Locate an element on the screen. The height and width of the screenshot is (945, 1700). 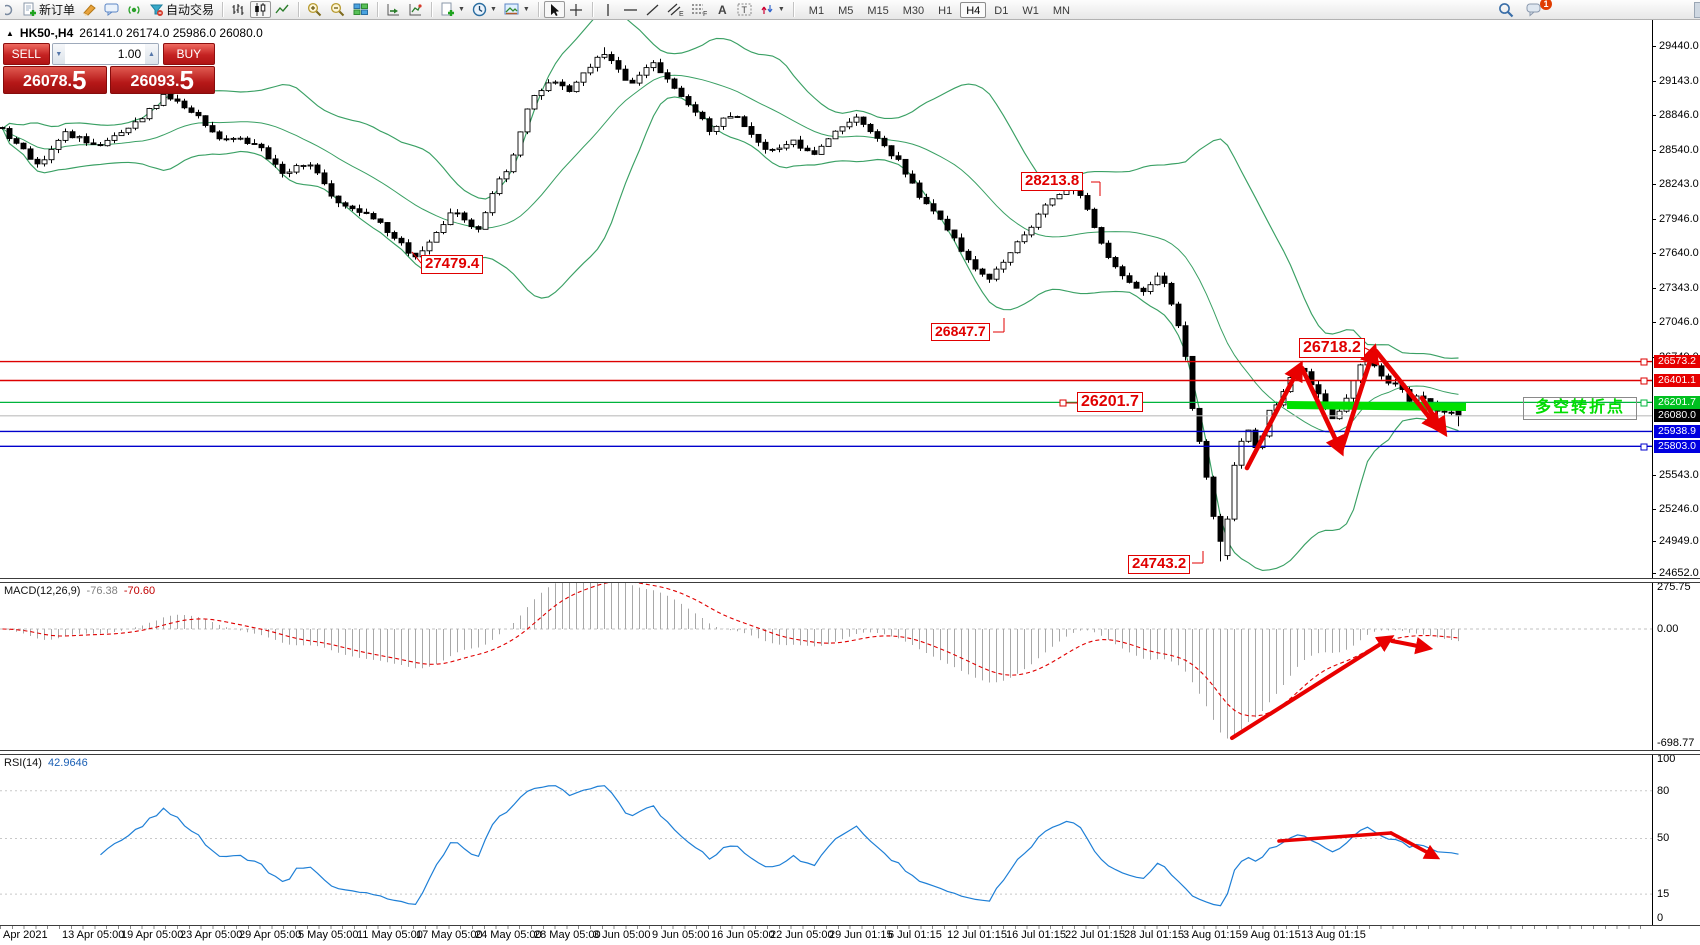
time-axis-label: 9 Aug 01:15 is located at coordinates (1271, 935).